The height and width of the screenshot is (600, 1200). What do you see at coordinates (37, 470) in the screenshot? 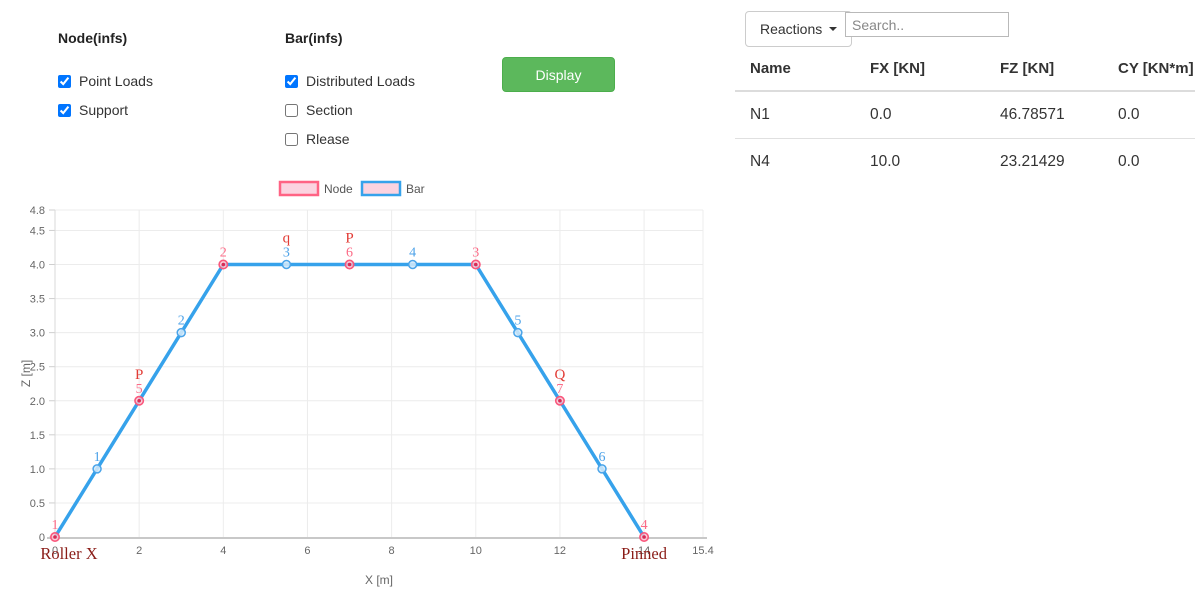
I see `y-tick-label: 1.0` at bounding box center [37, 470].